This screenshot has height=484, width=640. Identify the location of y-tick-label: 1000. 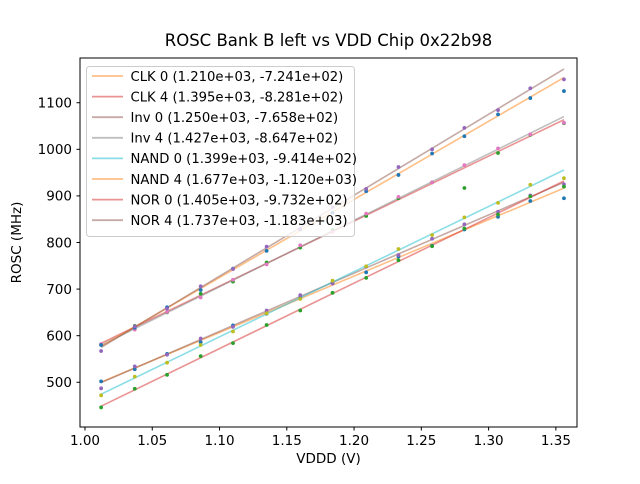
(55, 150).